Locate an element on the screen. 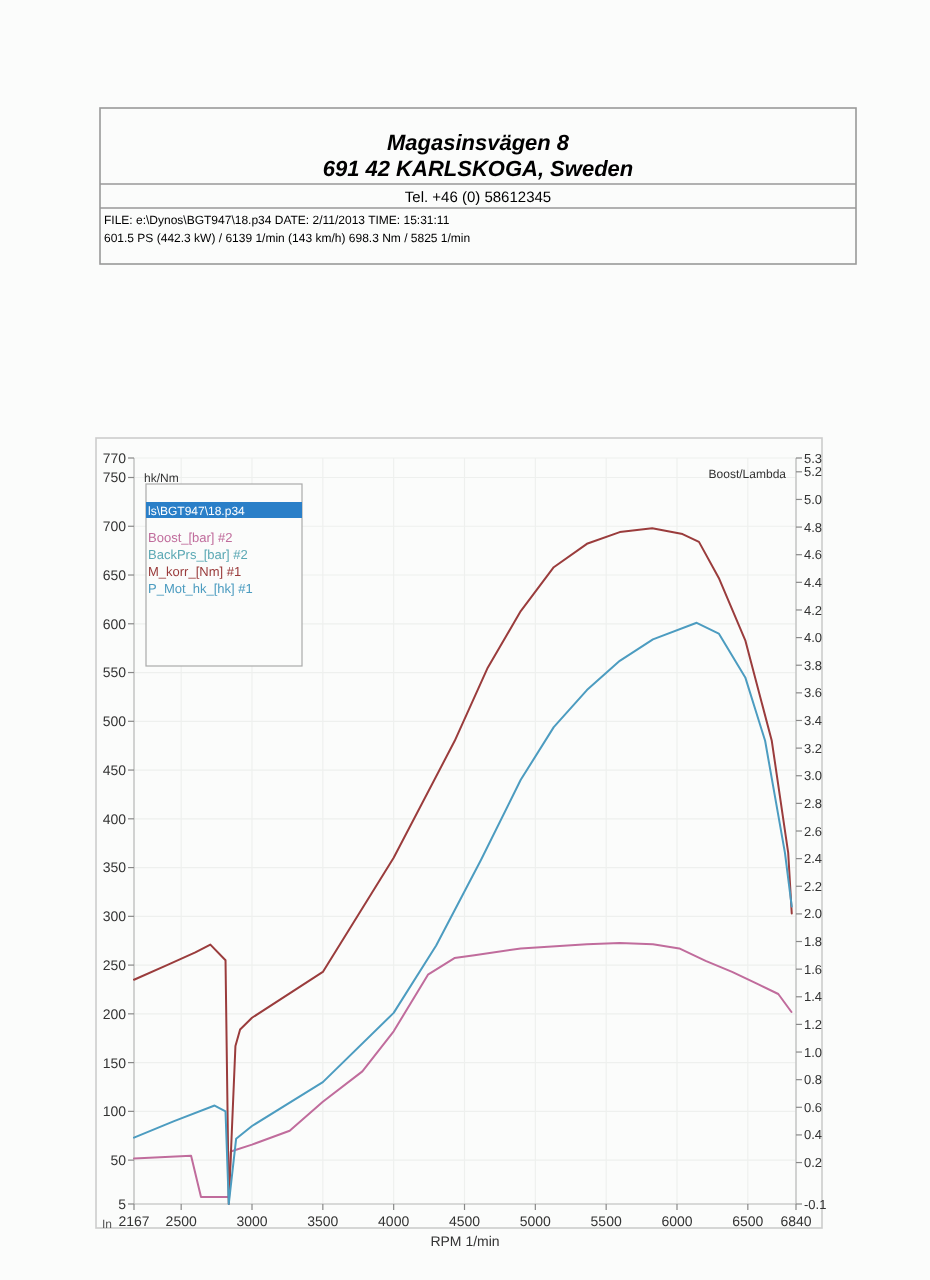  text: 691 42 KARLSKOGA, Sweden is located at coordinates (478, 170).